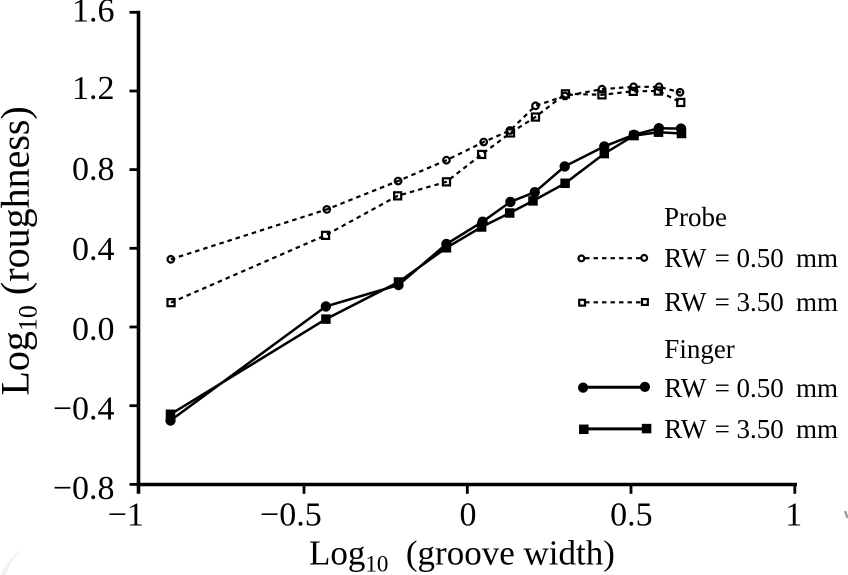 This screenshot has width=848, height=575. What do you see at coordinates (631, 514) in the screenshot?
I see `svg-text: 0.5` at bounding box center [631, 514].